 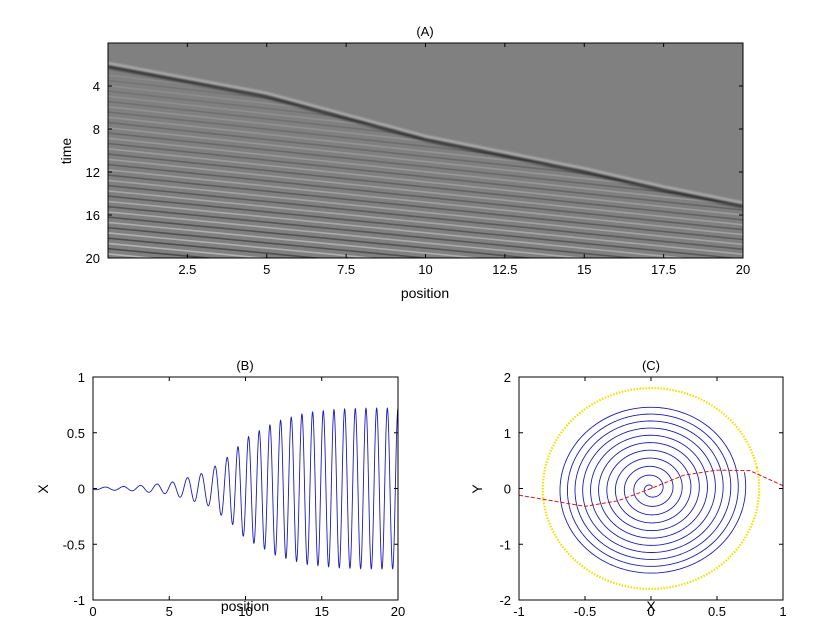 What do you see at coordinates (96, 129) in the screenshot?
I see `panel-a-ytick-label: 8` at bounding box center [96, 129].